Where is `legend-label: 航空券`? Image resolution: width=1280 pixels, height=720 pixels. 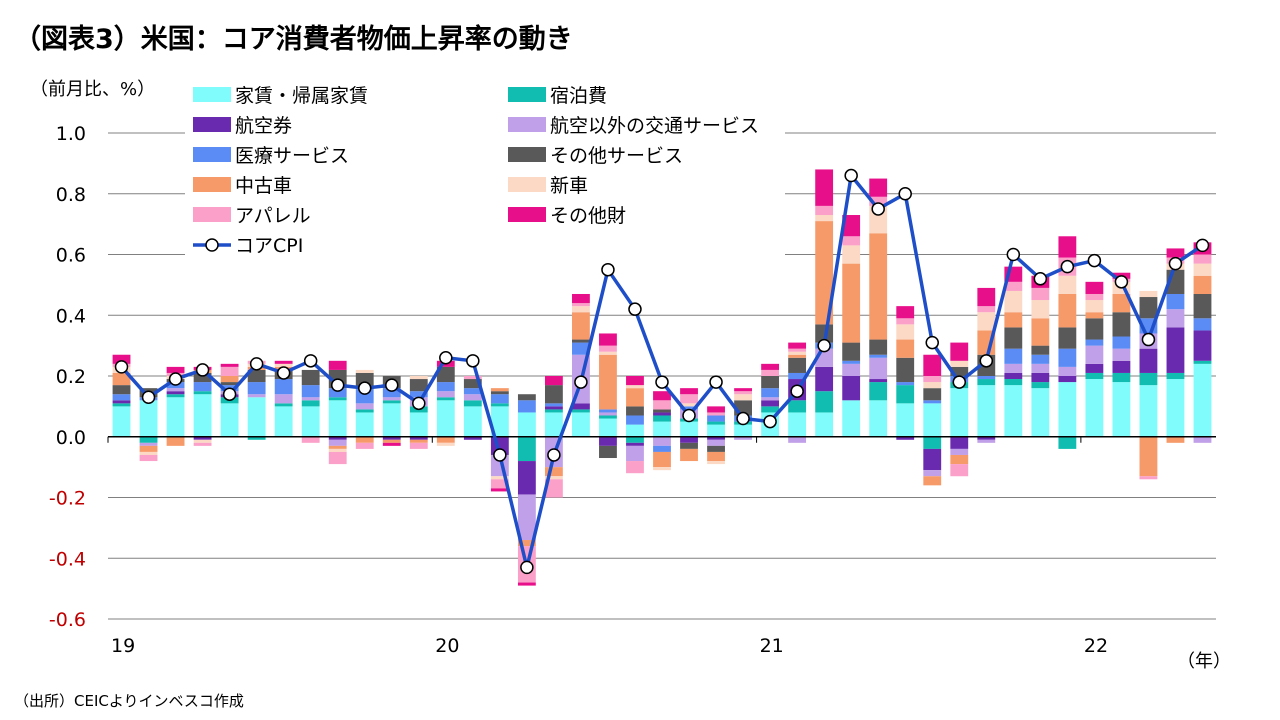 legend-label: 航空券 is located at coordinates (263, 126).